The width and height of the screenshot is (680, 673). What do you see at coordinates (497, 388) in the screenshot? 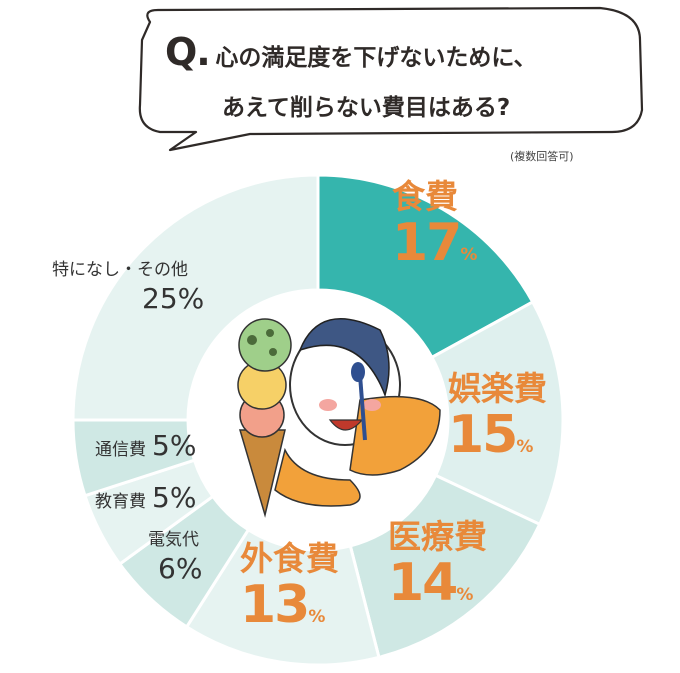
I see `slice-label-name: 娯楽費` at bounding box center [497, 388].